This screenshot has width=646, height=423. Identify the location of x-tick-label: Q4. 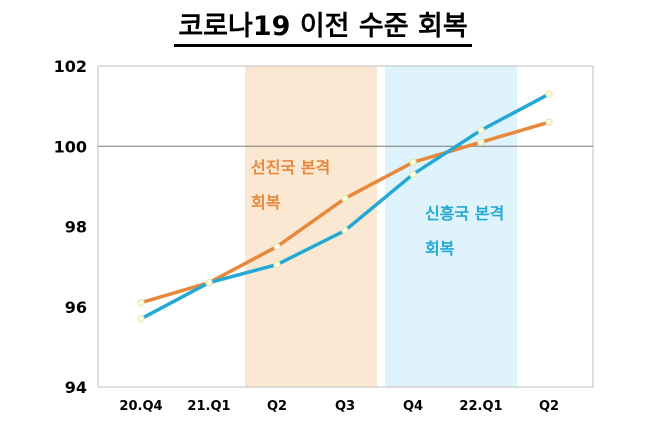
(413, 406).